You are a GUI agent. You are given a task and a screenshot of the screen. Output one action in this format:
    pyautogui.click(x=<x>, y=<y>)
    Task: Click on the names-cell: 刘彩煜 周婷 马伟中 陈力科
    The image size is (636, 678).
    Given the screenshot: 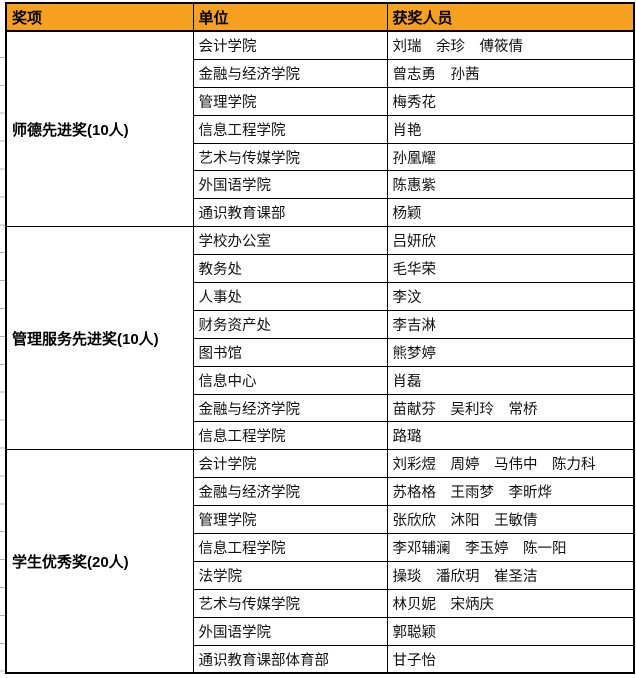 What is the action you would take?
    pyautogui.click(x=510, y=464)
    